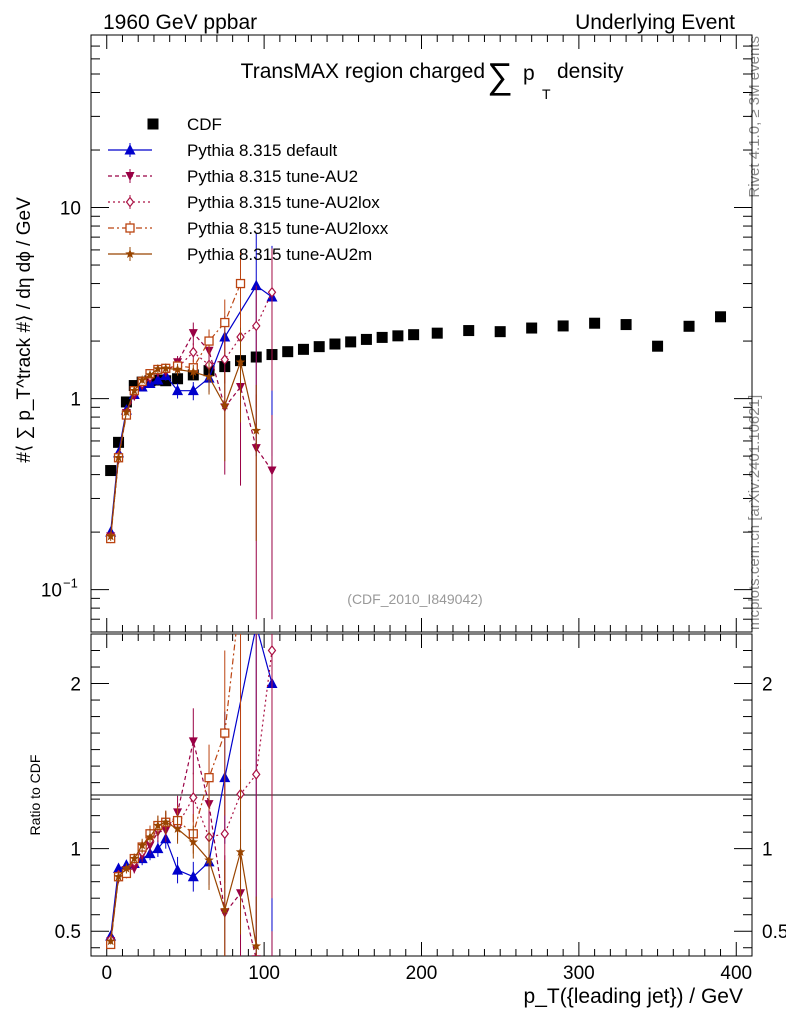  What do you see at coordinates (754, 512) in the screenshot?
I see `side-mcplots: mcplots.cern.ch [arXiv:2401.10621]` at bounding box center [754, 512].